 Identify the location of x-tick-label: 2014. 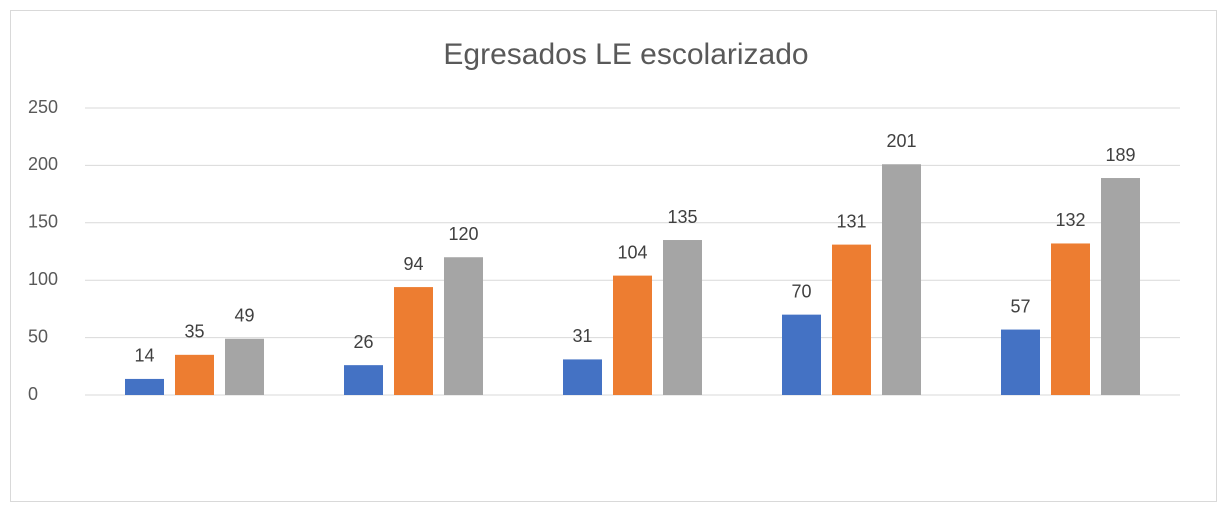
(413, 431).